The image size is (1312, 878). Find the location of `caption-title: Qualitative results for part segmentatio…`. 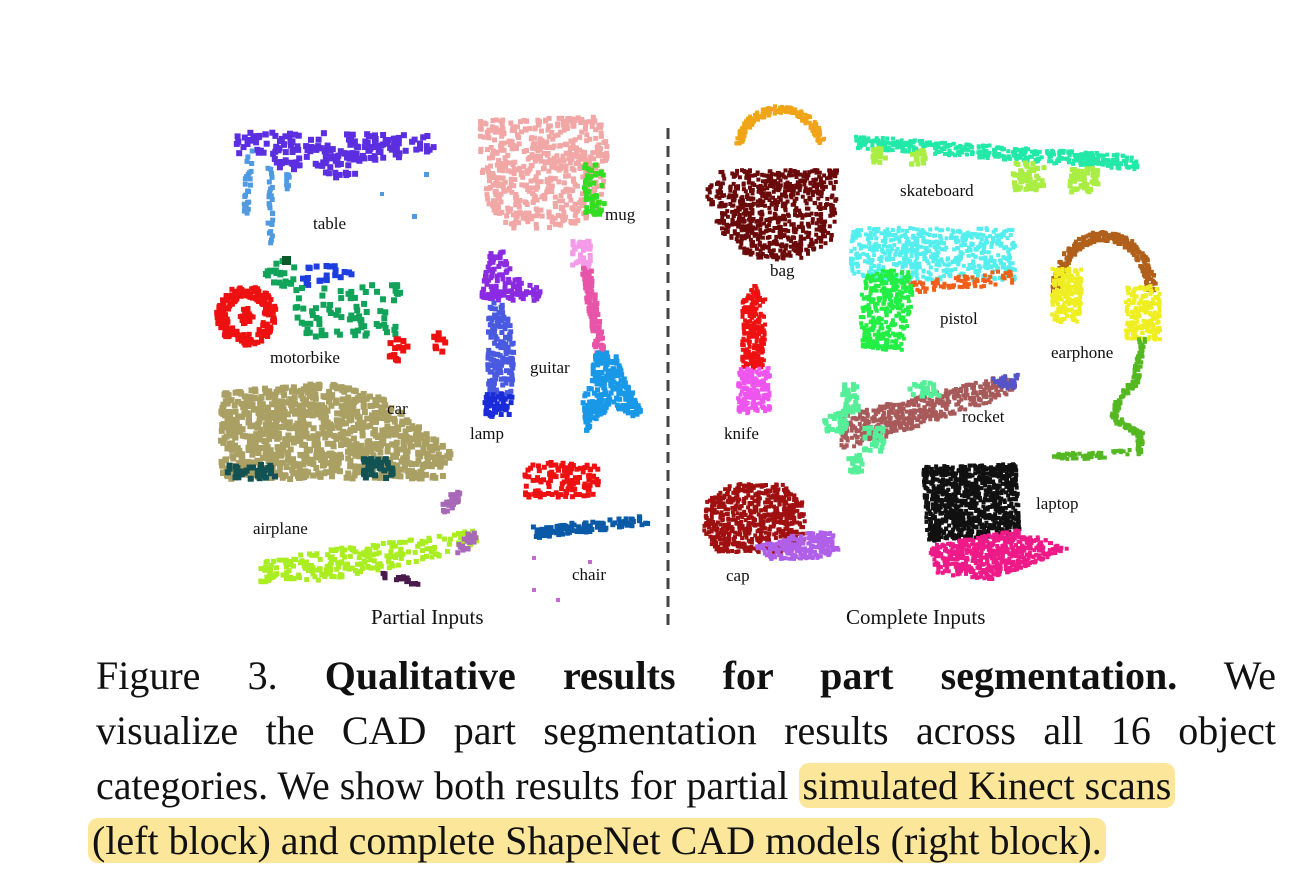

caption-title: Qualitative results for part segmentatio… is located at coordinates (751, 675).